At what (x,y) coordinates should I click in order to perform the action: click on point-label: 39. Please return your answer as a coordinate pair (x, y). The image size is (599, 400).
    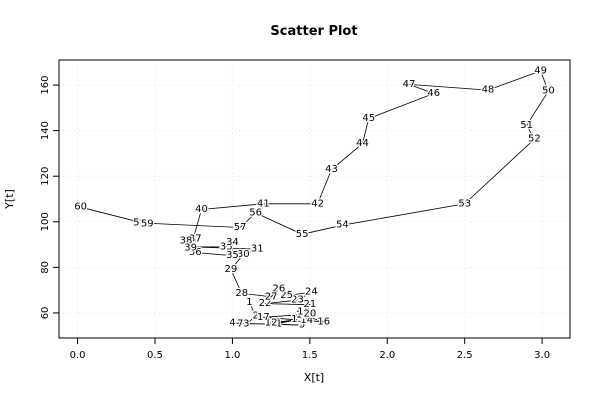
    Looking at the image, I should click on (190, 247).